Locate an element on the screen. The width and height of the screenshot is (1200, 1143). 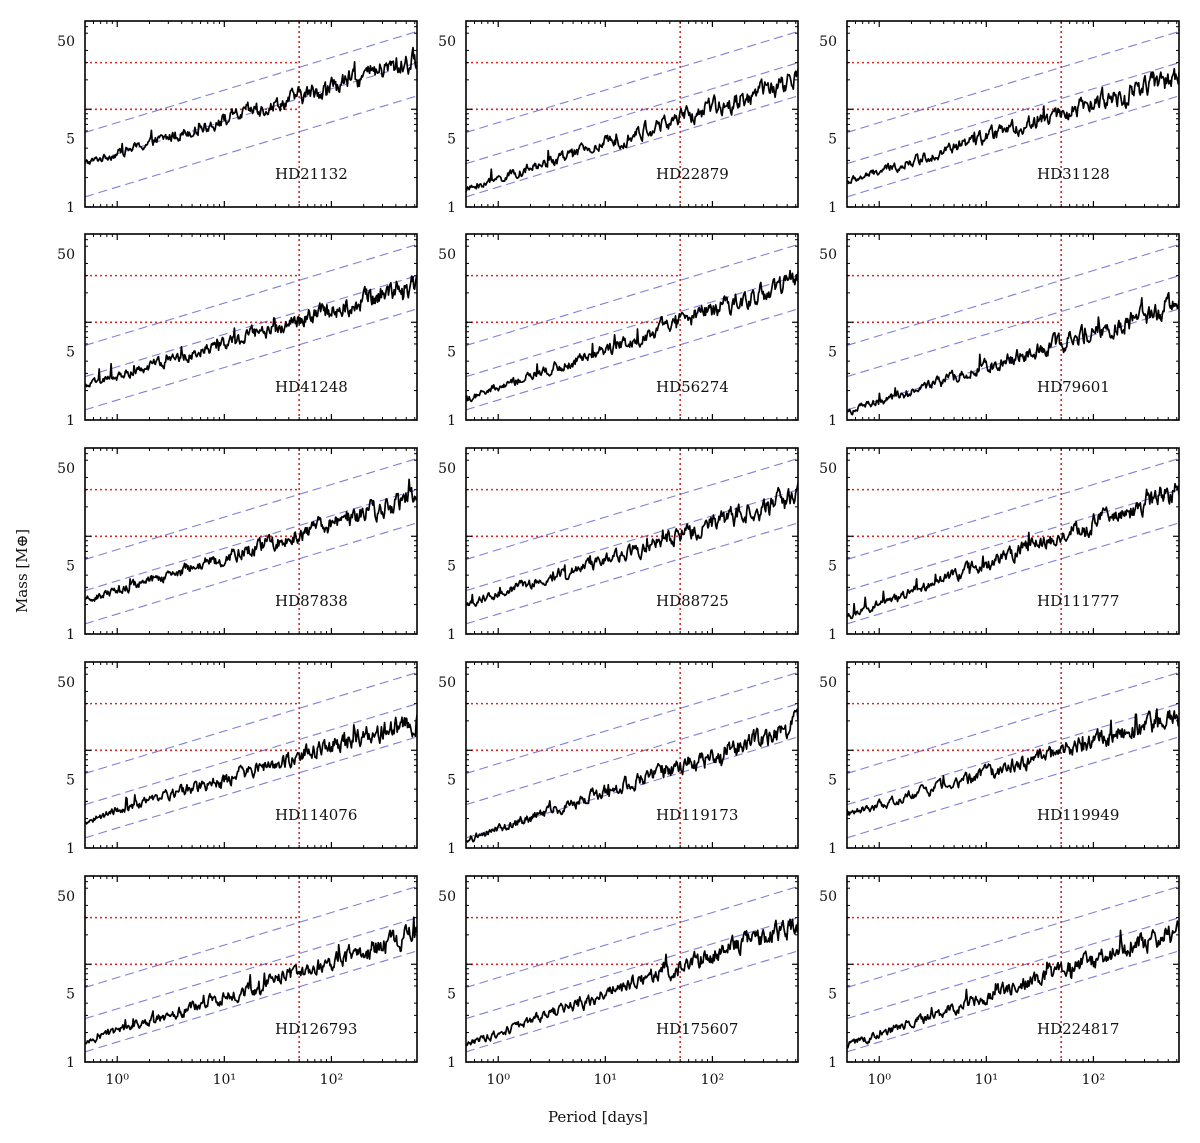
panel-star-label: HD88725 is located at coordinates (692, 601).